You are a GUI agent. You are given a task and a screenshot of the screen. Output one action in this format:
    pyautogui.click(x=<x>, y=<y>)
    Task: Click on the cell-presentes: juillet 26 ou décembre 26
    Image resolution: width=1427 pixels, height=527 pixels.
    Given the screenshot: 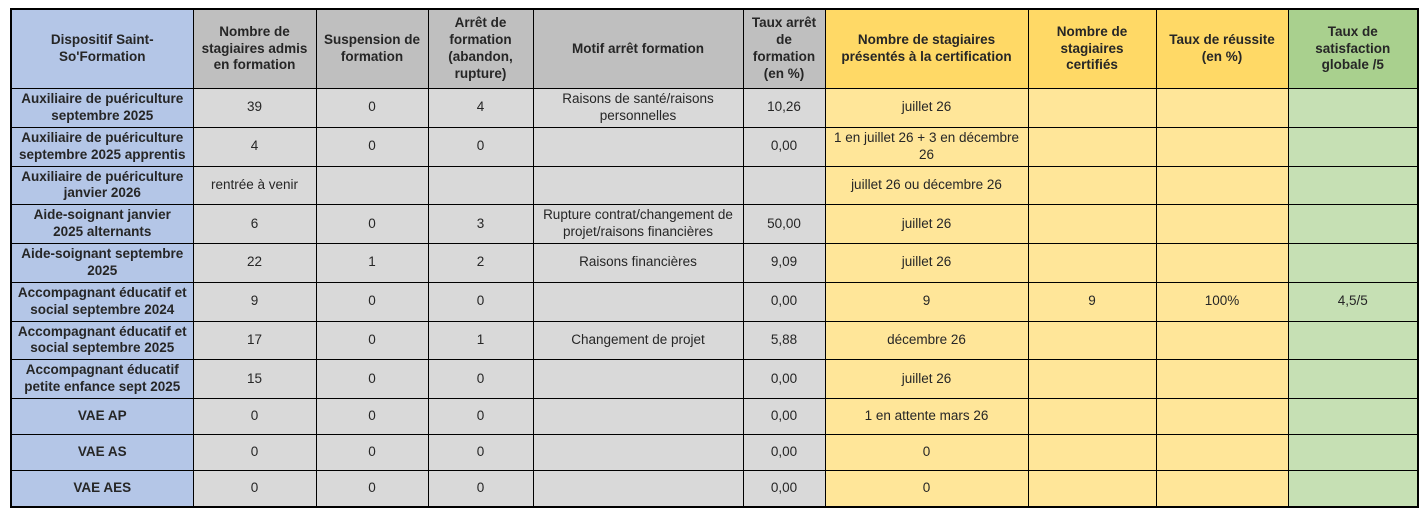 What is the action you would take?
    pyautogui.click(x=926, y=185)
    